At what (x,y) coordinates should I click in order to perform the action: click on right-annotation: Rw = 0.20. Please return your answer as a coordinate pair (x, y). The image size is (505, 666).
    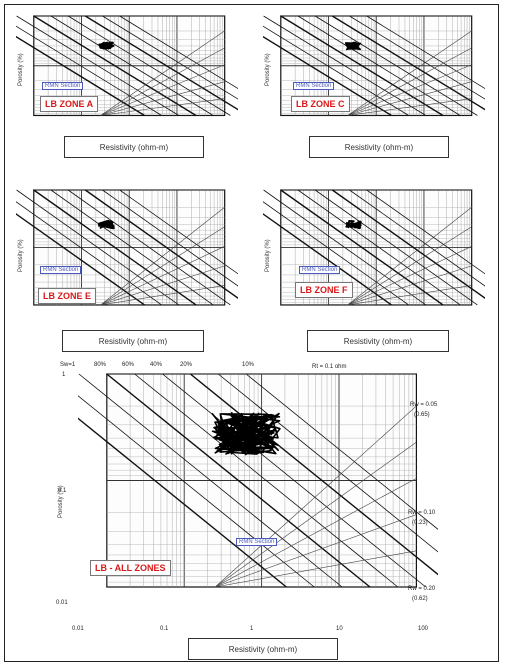
    Looking at the image, I should click on (422, 589).